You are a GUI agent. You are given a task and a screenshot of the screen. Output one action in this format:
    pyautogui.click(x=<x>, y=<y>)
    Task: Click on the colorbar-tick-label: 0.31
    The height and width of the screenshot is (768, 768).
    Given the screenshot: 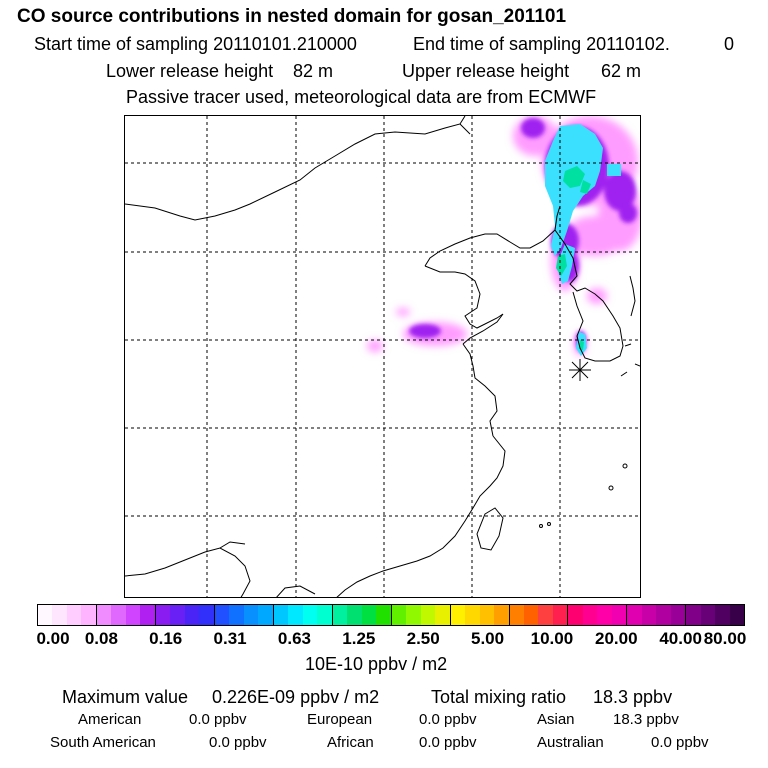 What is the action you would take?
    pyautogui.click(x=230, y=638)
    